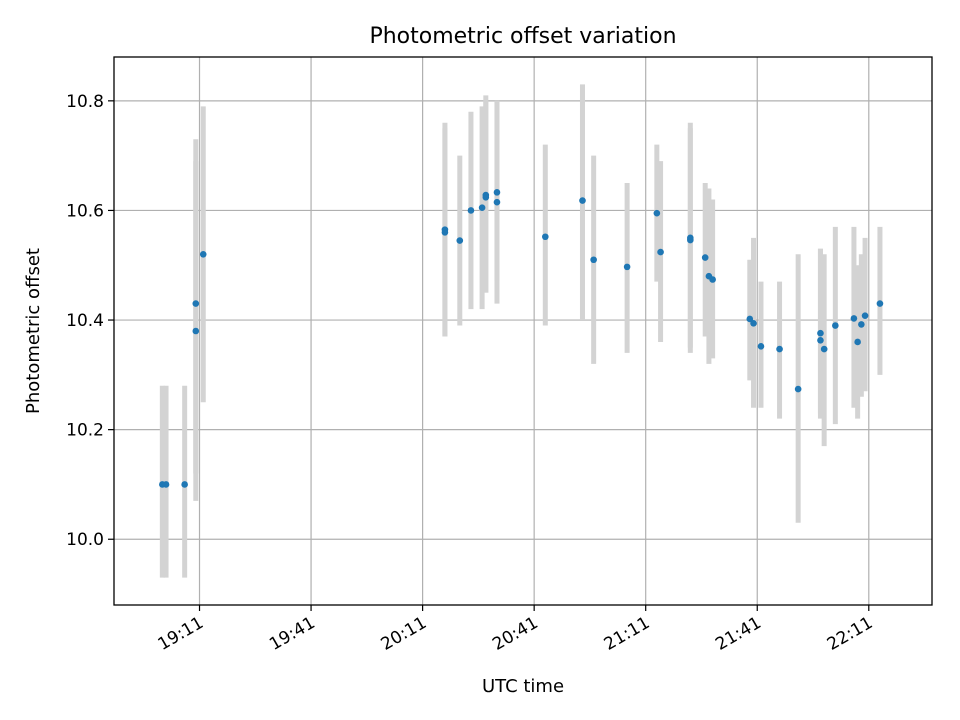  What do you see at coordinates (85, 431) in the screenshot?
I see `y-tick-label: 10.2` at bounding box center [85, 431].